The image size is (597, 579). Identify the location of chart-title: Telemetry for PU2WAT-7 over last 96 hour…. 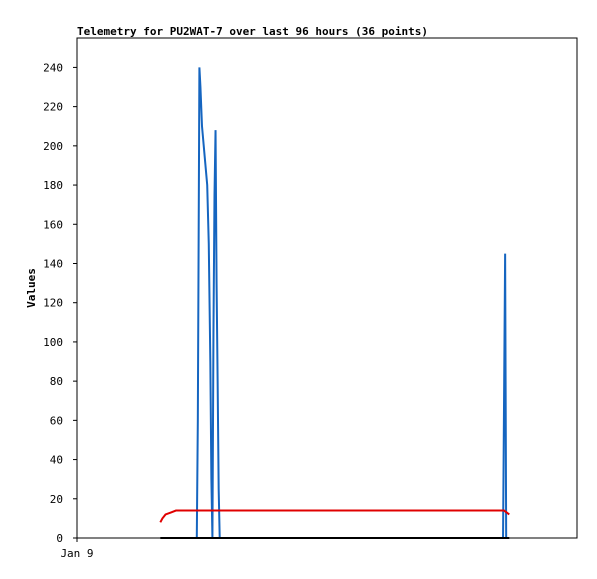
(252, 31).